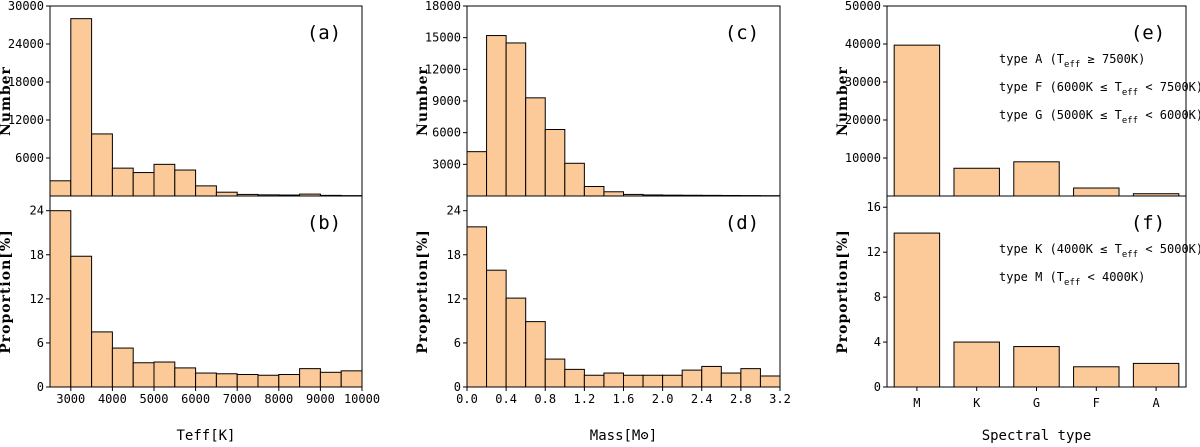  I want to click on bar-f-A, so click(1156, 375).